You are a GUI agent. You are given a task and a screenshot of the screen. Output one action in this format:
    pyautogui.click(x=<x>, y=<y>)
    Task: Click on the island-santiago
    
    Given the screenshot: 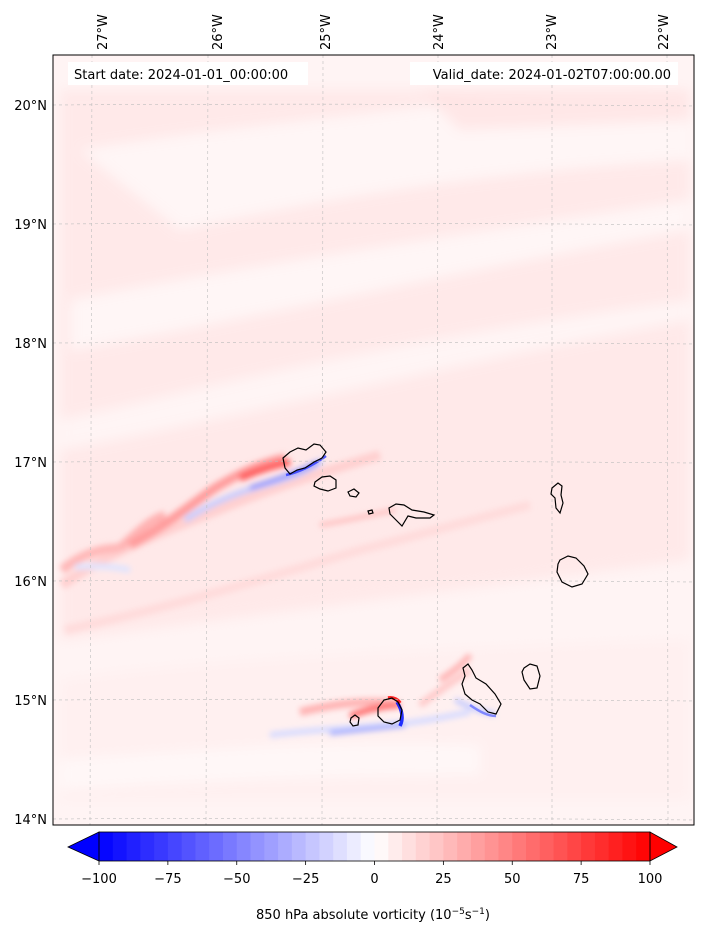 What is the action you would take?
    pyautogui.click(x=481, y=689)
    